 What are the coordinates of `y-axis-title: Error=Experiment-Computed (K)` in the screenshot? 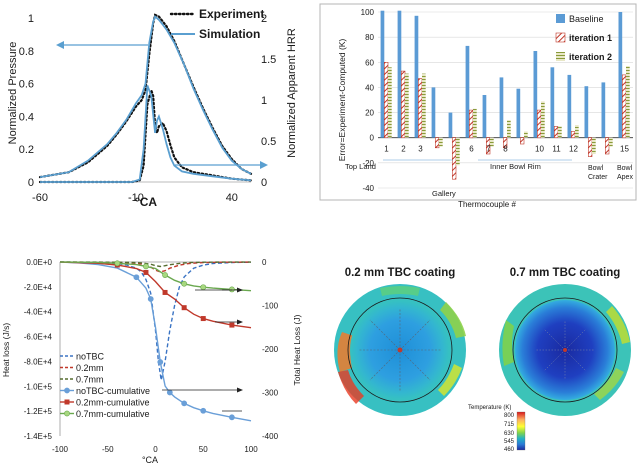 It's located at (342, 100).